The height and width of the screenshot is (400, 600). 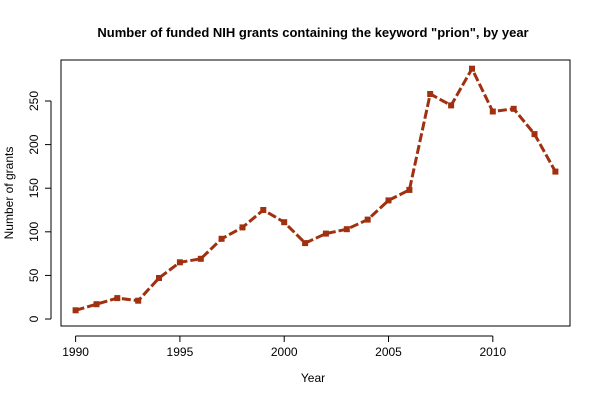 What do you see at coordinates (75, 352) in the screenshot?
I see `x-tick-label: 1990` at bounding box center [75, 352].